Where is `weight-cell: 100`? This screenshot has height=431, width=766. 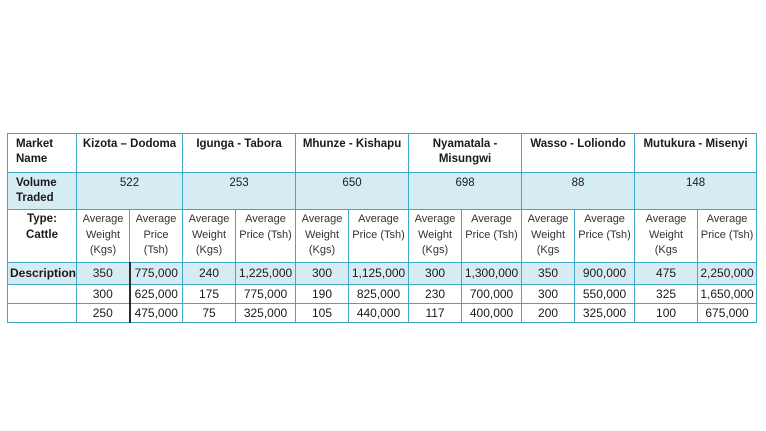 weight-cell: 100 is located at coordinates (666, 313).